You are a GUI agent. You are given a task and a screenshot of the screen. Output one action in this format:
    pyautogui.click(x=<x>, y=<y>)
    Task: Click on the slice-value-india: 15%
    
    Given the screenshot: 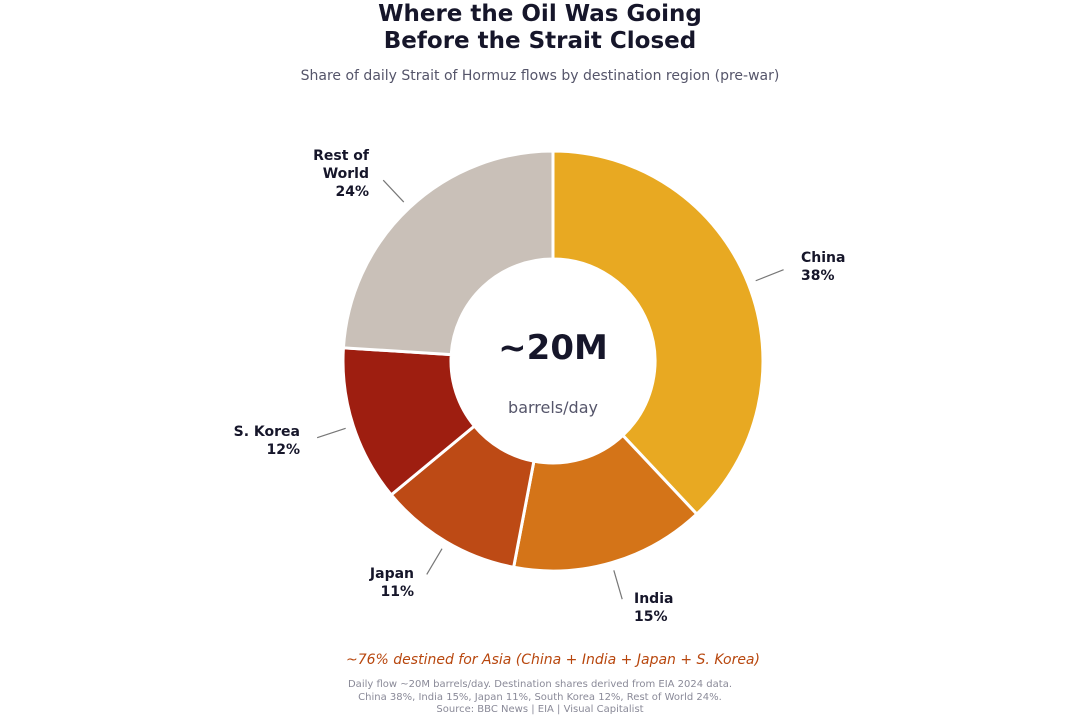 What is the action you would take?
    pyautogui.click(x=651, y=617)
    